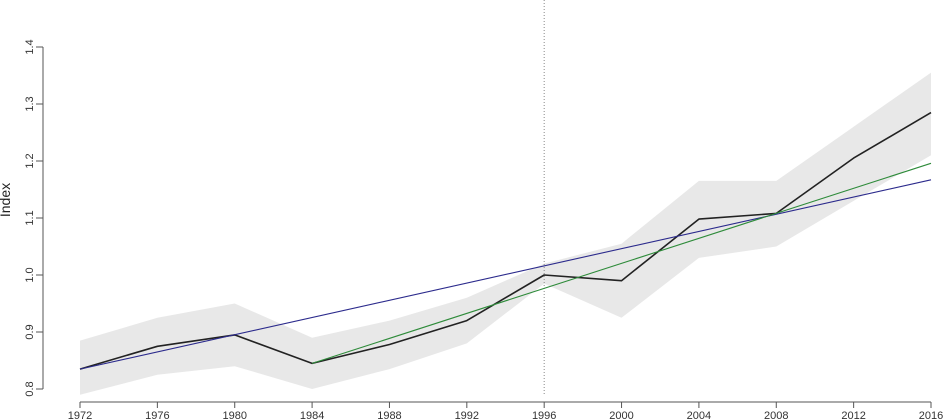 The image size is (944, 420). I want to click on x-tick-label: 2004, so click(699, 415).